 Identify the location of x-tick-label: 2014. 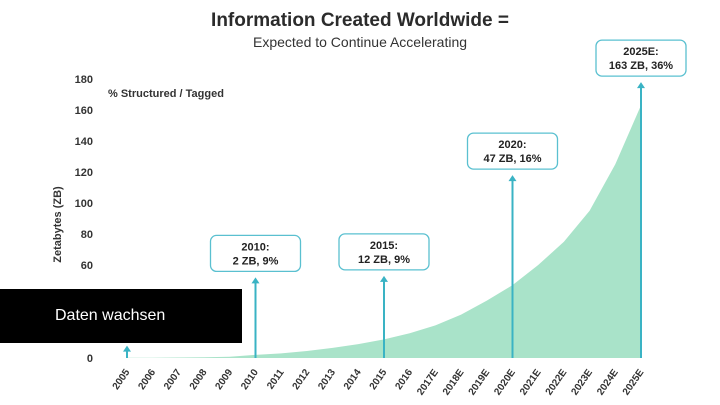
(353, 379).